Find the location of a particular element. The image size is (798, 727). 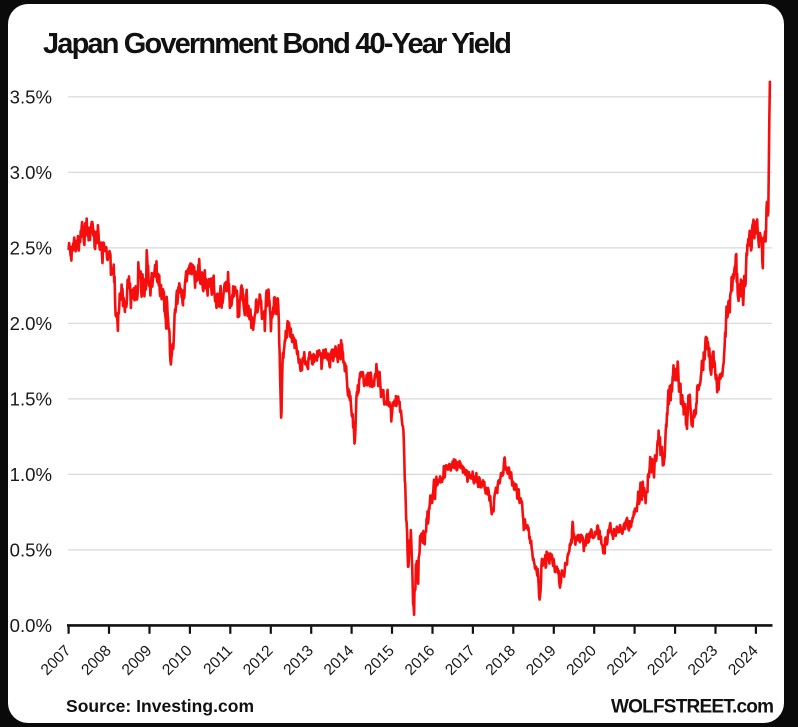

svg-text: 2016 is located at coordinates (420, 660).